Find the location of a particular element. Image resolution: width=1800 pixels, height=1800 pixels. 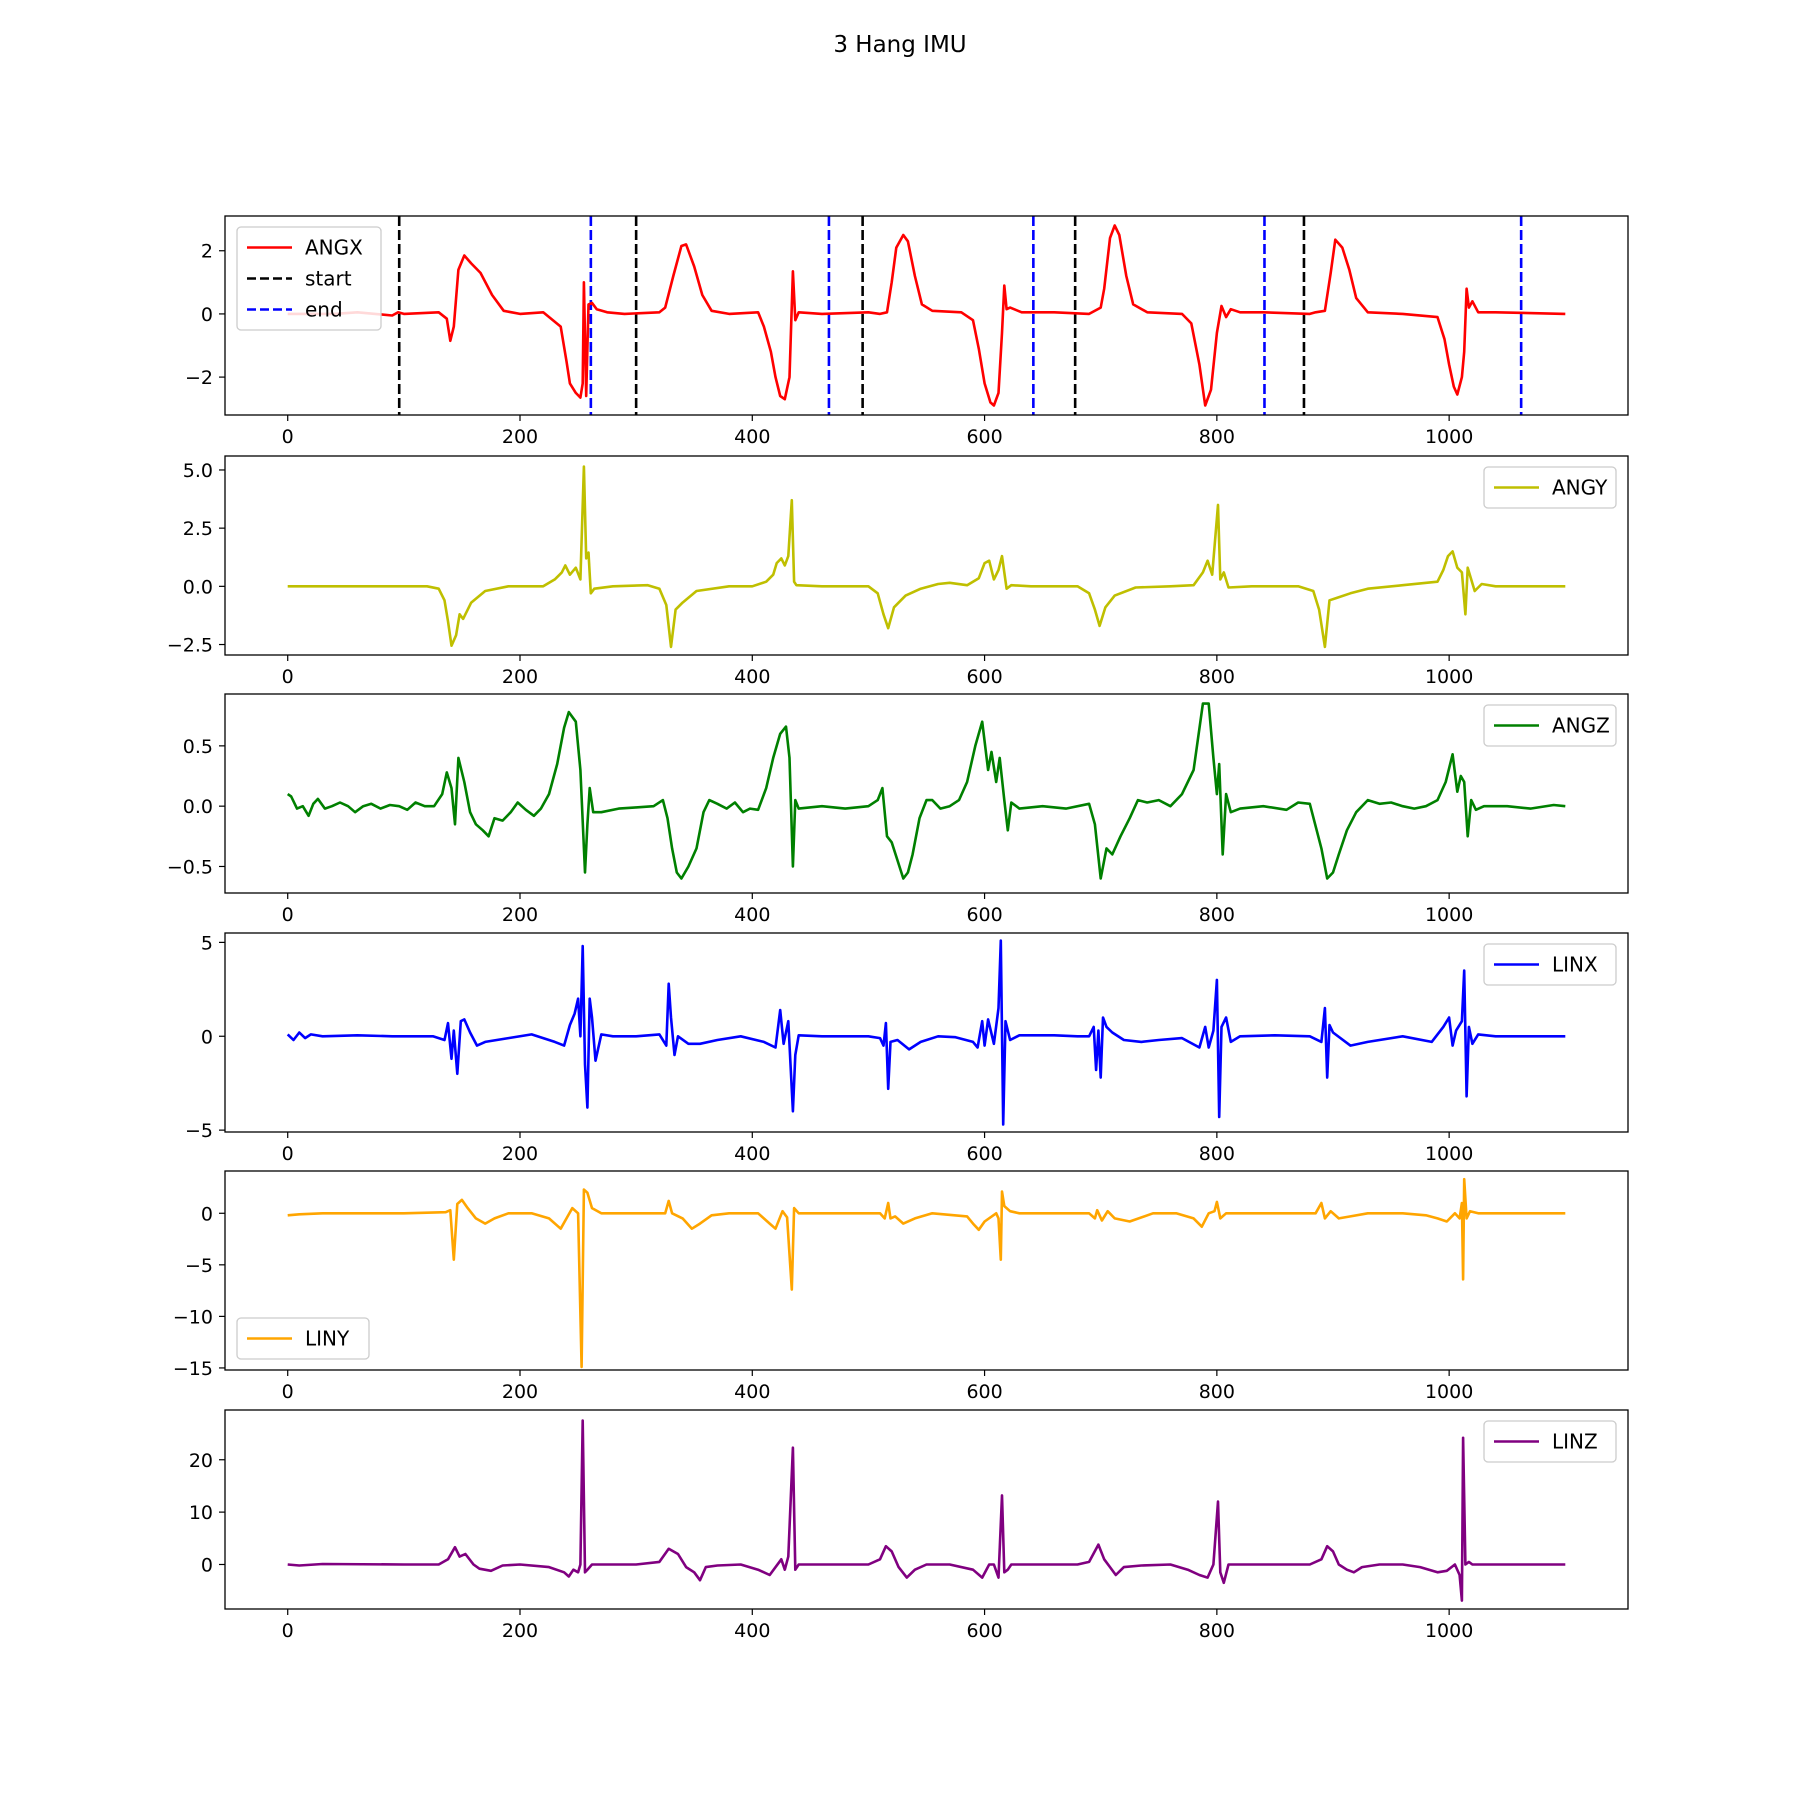

y-tick-label: 5 is located at coordinates (207, 943).